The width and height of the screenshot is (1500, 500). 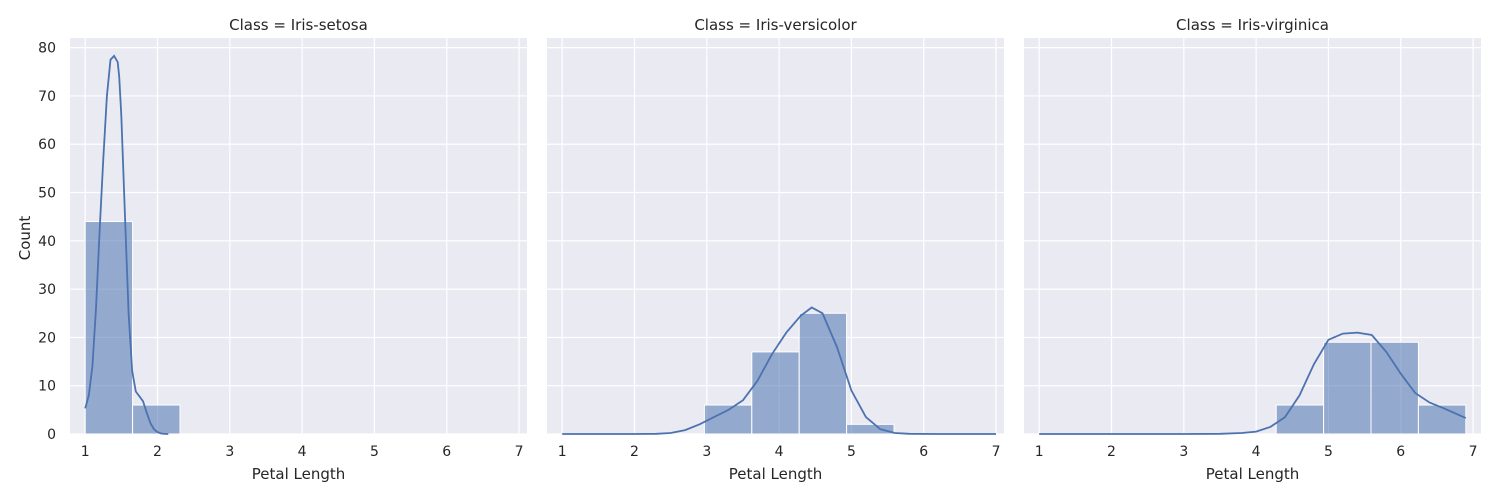 I want to click on y-tick-label: 80, so click(x=47, y=49).